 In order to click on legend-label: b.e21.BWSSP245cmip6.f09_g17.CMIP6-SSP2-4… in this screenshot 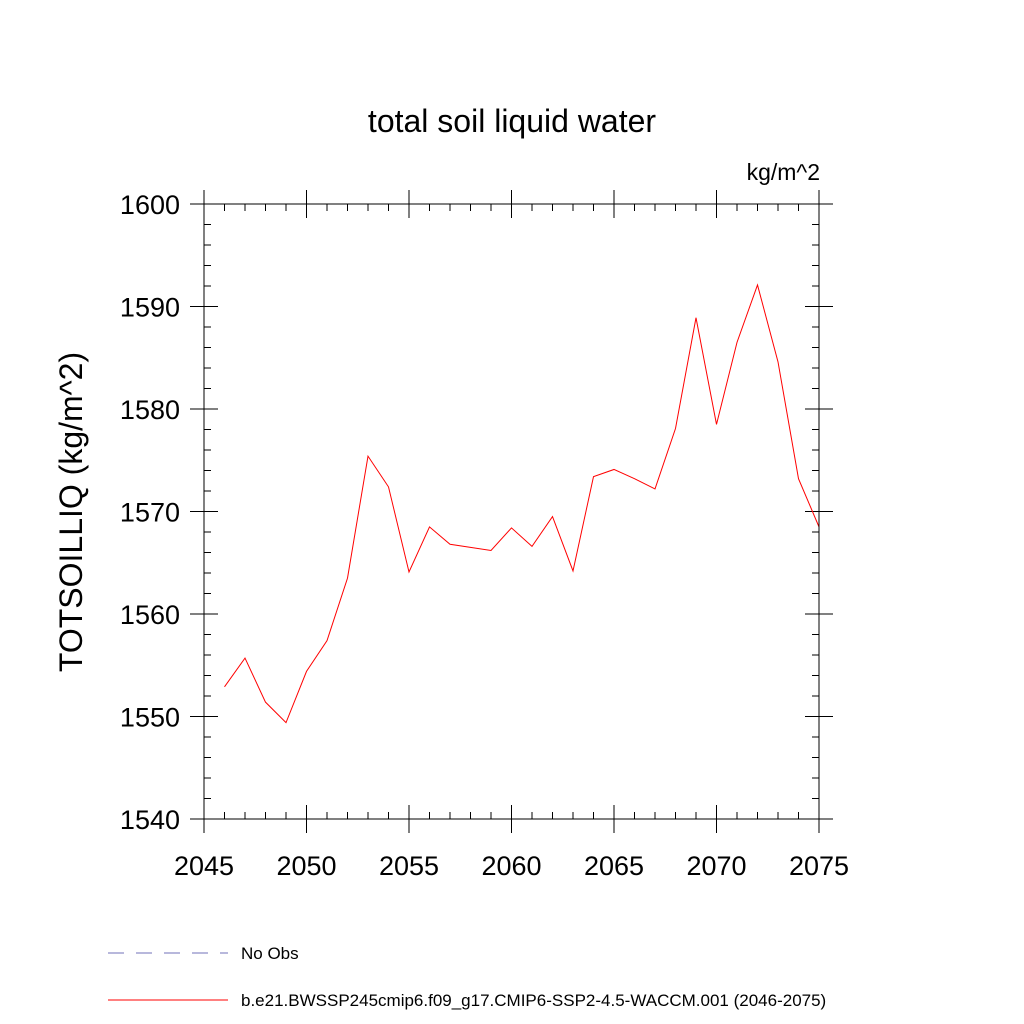, I will do `click(533, 1000)`.